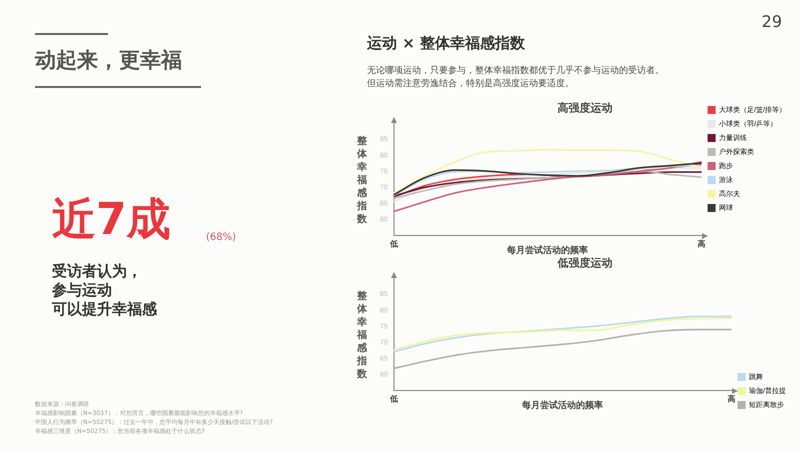  What do you see at coordinates (108, 60) in the screenshot?
I see `text: 动起来，更幸福` at bounding box center [108, 60].